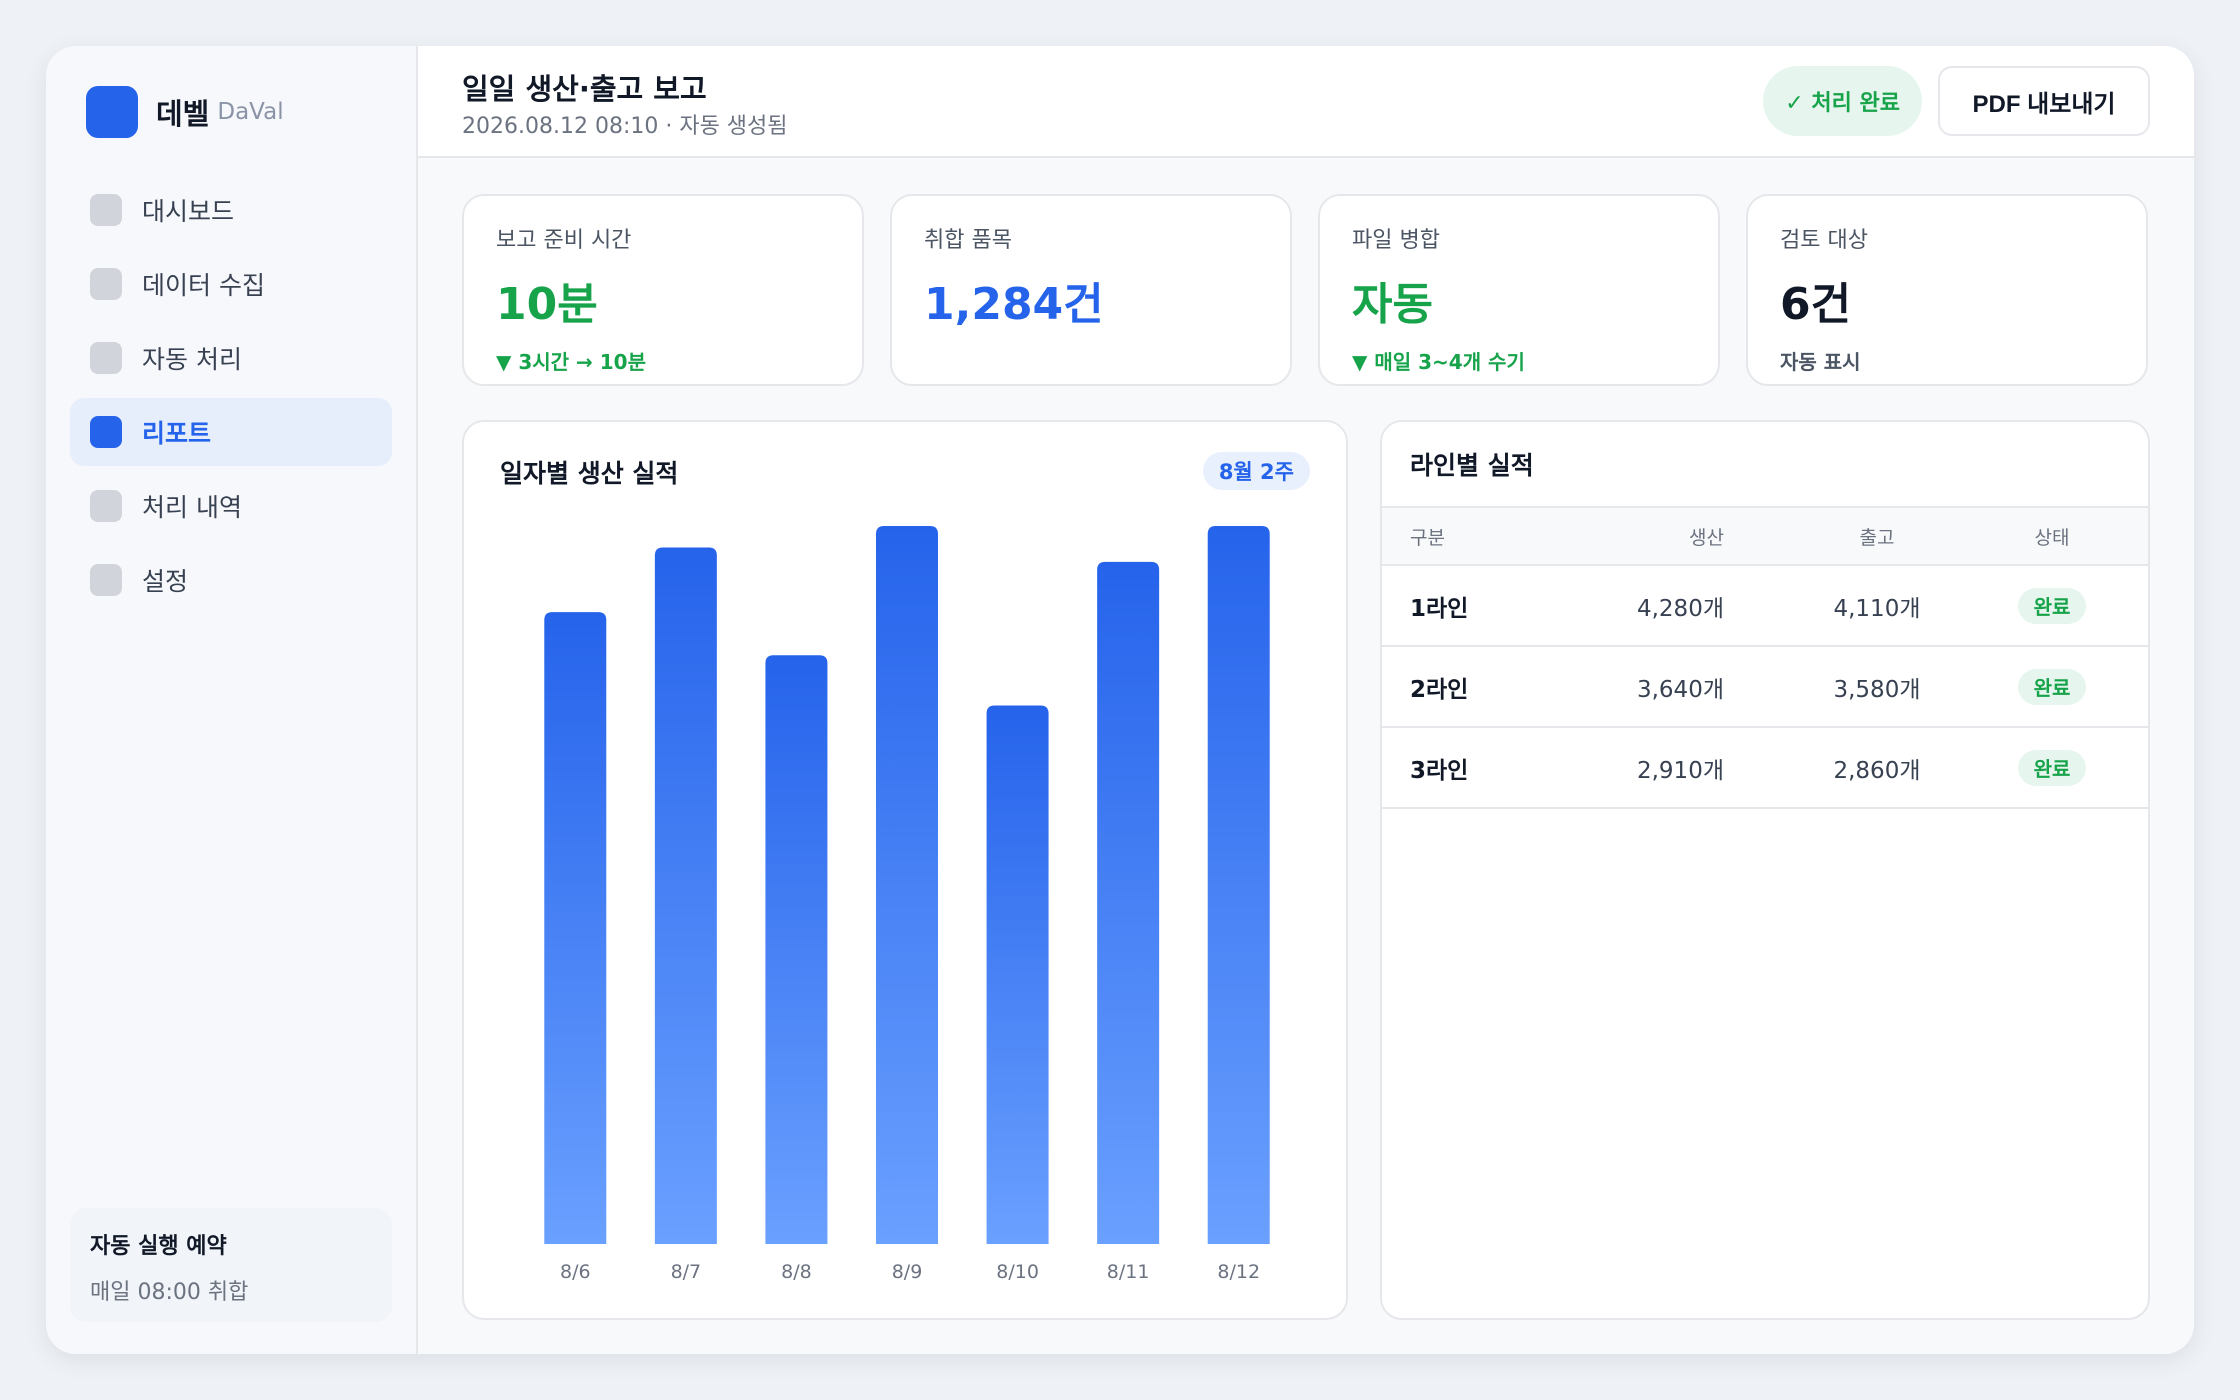 This screenshot has width=2240, height=1400. I want to click on page-subtitle: 2026.08.12 08:10 · 자동 생성됨, so click(625, 126).